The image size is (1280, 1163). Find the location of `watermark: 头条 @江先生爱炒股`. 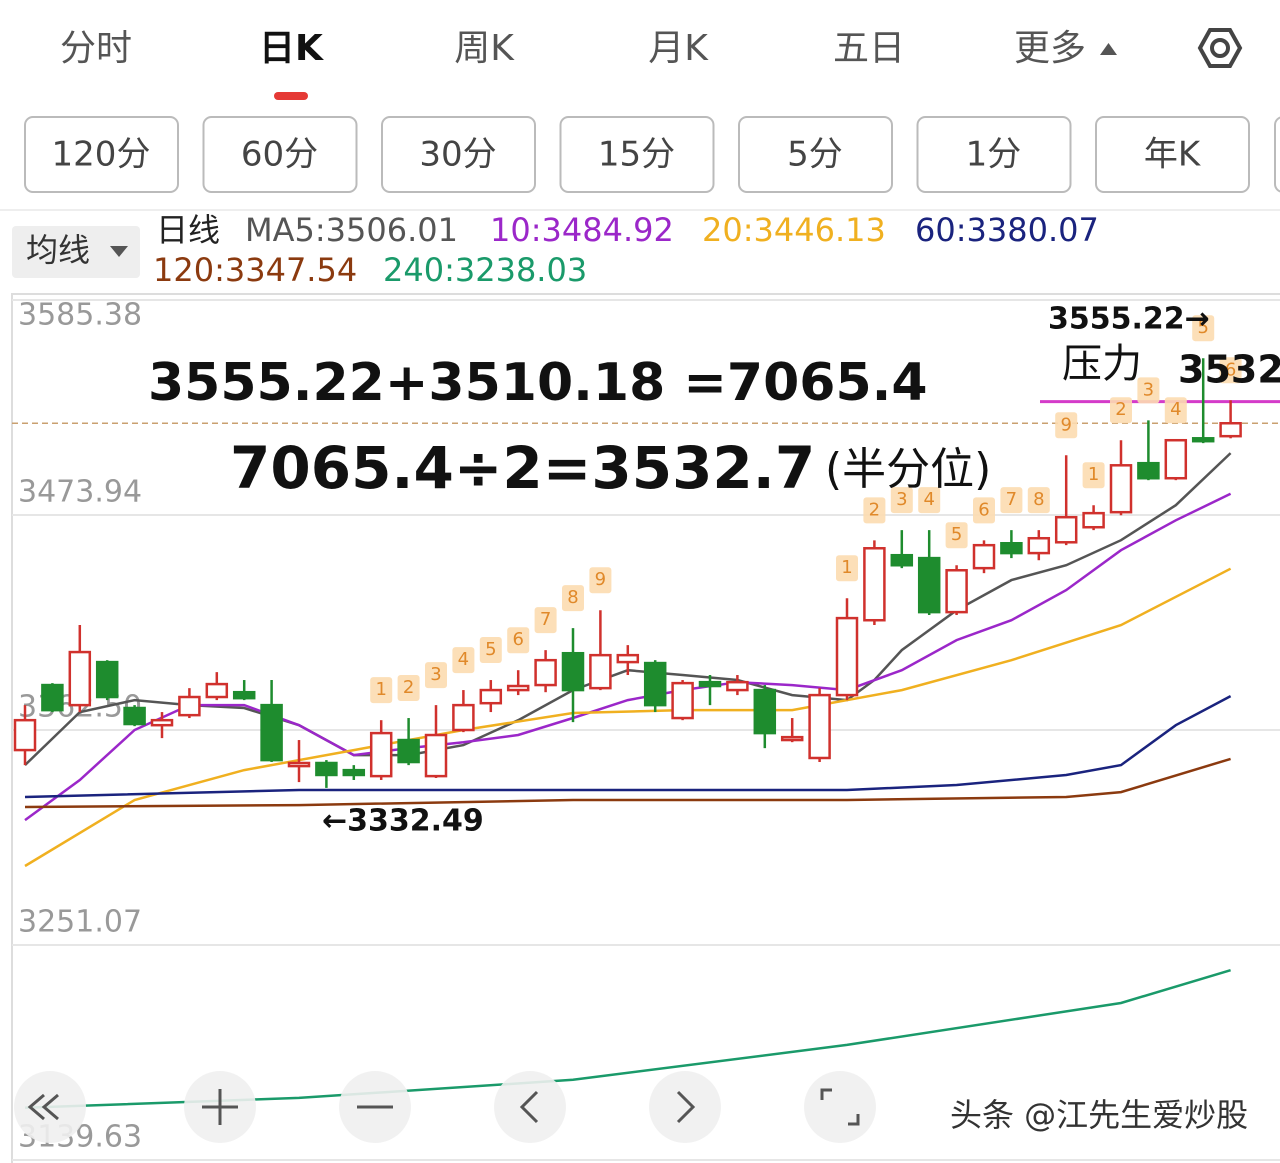

watermark: 头条 @江先生爱炒股 is located at coordinates (1099, 1115).